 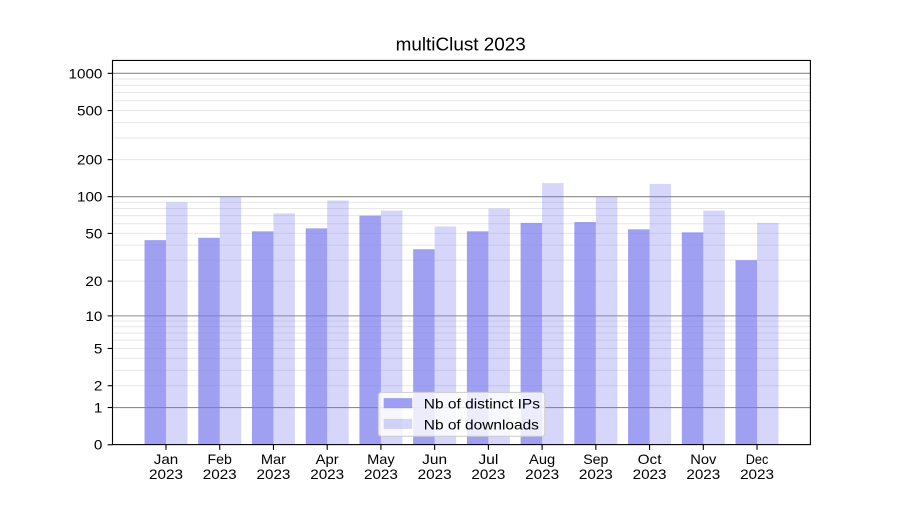 I want to click on svg-text: 1, so click(x=98, y=407).